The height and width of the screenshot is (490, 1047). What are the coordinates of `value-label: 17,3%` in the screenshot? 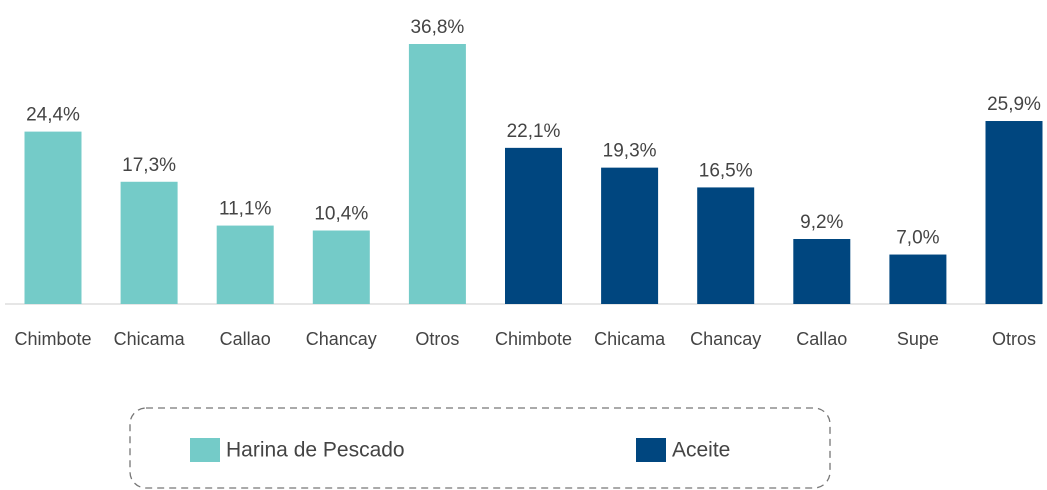 It's located at (149, 165).